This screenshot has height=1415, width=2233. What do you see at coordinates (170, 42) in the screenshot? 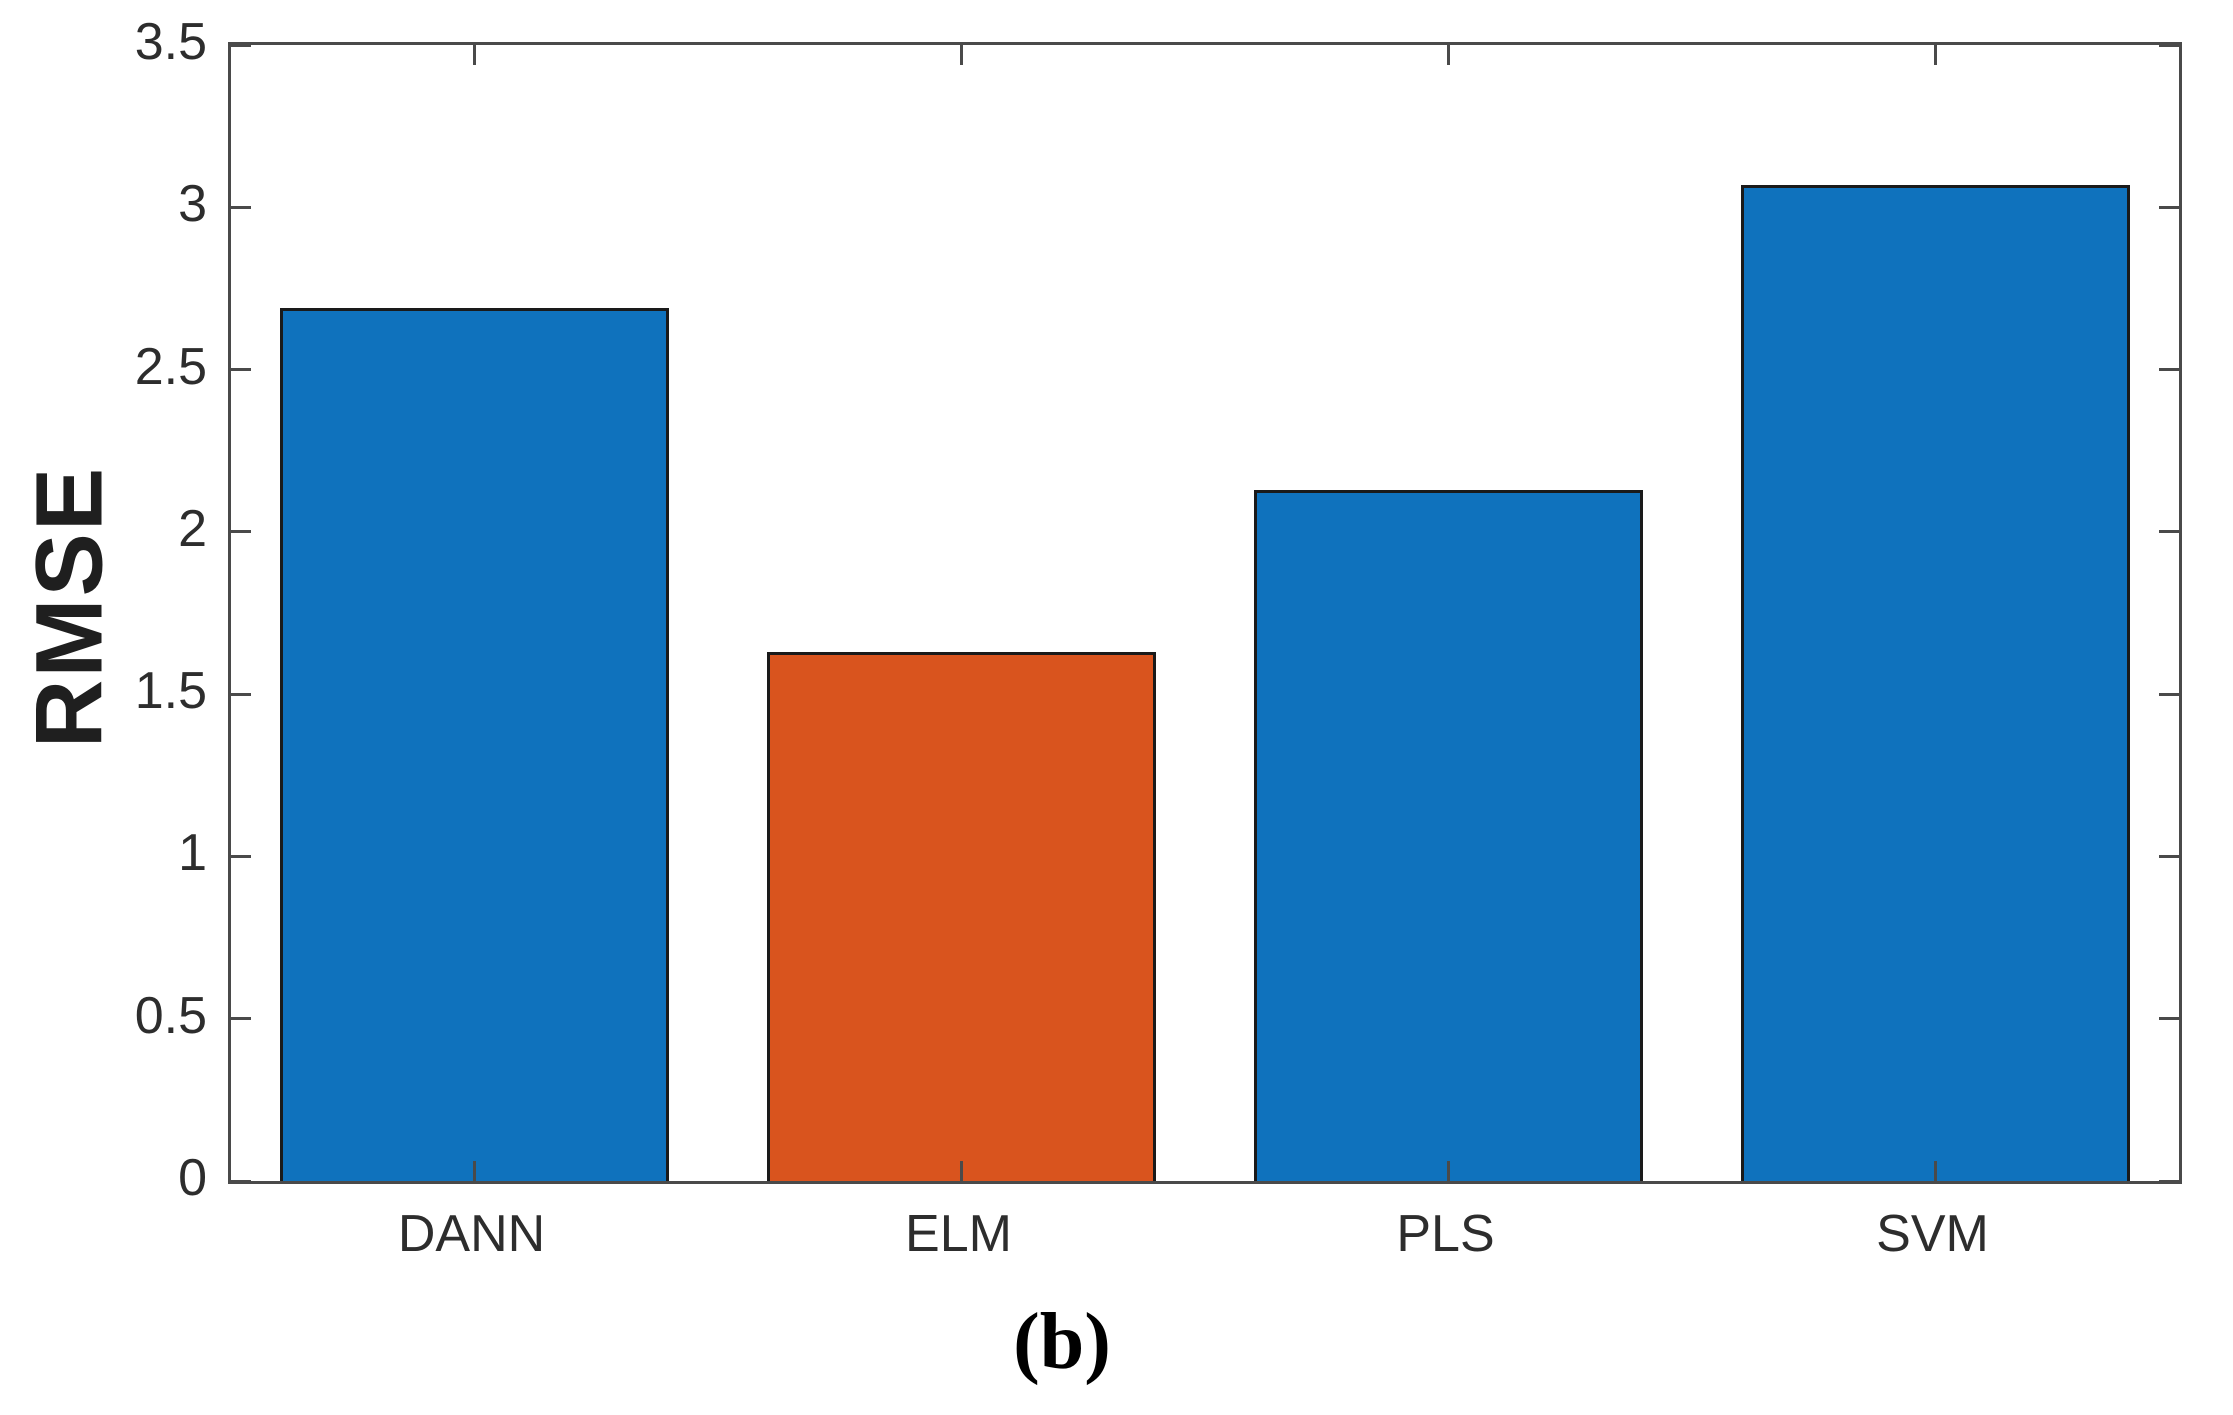
I see `y-tick-label: 3.5` at bounding box center [170, 42].